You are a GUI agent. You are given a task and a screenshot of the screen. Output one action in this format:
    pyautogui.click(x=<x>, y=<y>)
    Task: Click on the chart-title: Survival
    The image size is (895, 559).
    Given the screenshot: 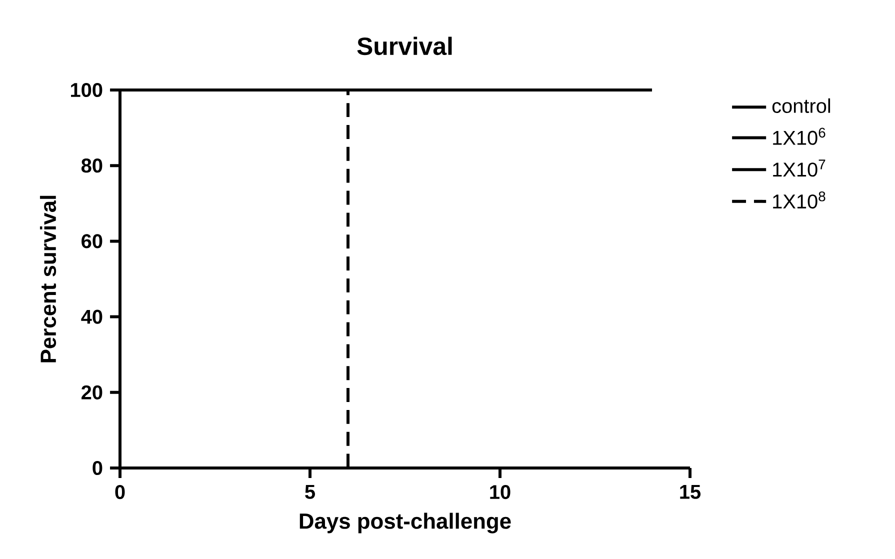 What is the action you would take?
    pyautogui.click(x=404, y=46)
    